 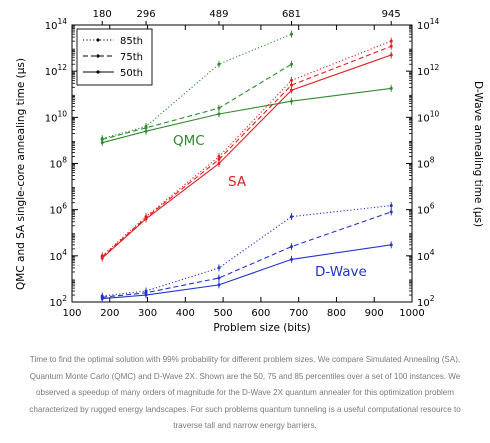 What do you see at coordinates (411, 313) in the screenshot?
I see `x-tick-label: 1000` at bounding box center [411, 313].